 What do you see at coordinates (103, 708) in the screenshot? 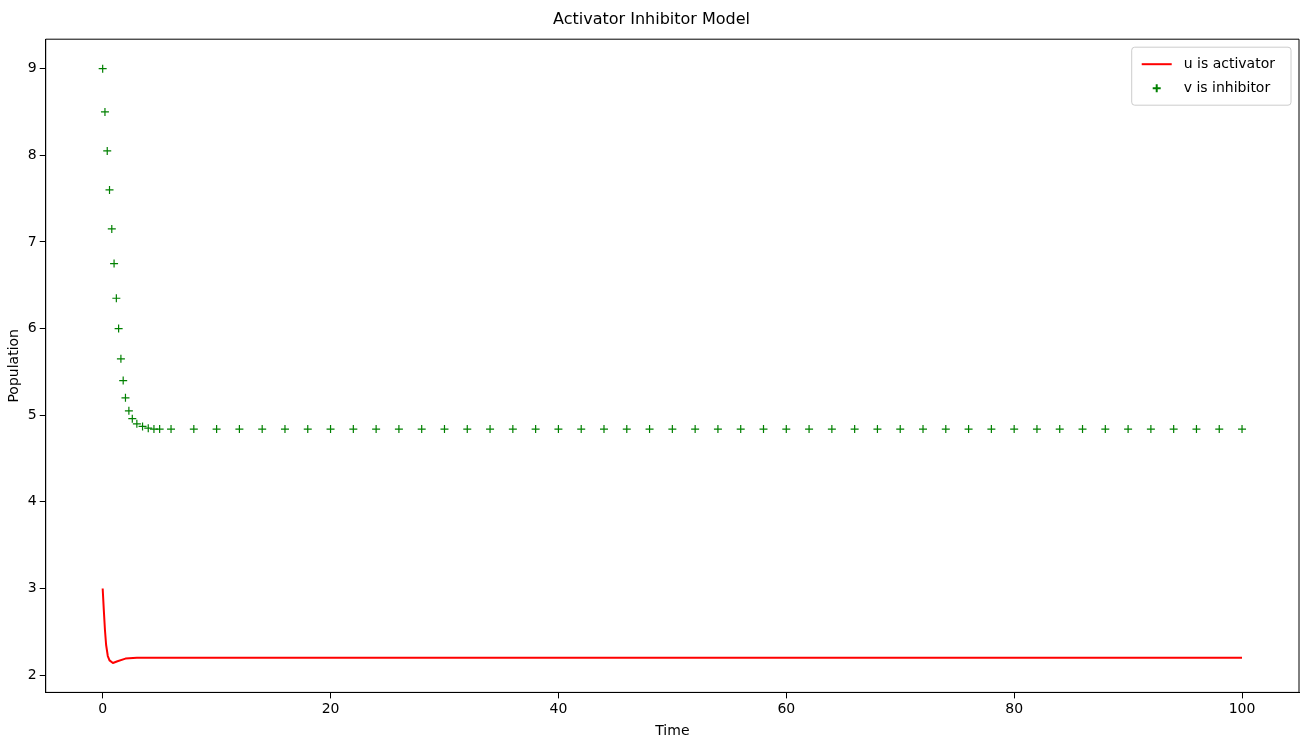
I see `x-tick-label: 0` at bounding box center [103, 708].